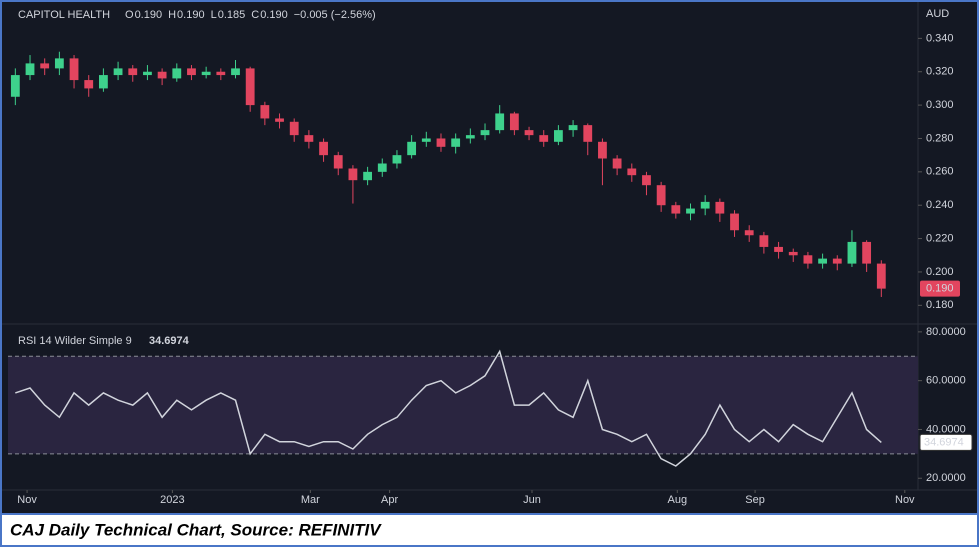 The width and height of the screenshot is (979, 547). I want to click on last-rsi: 34.6974, so click(944, 442).